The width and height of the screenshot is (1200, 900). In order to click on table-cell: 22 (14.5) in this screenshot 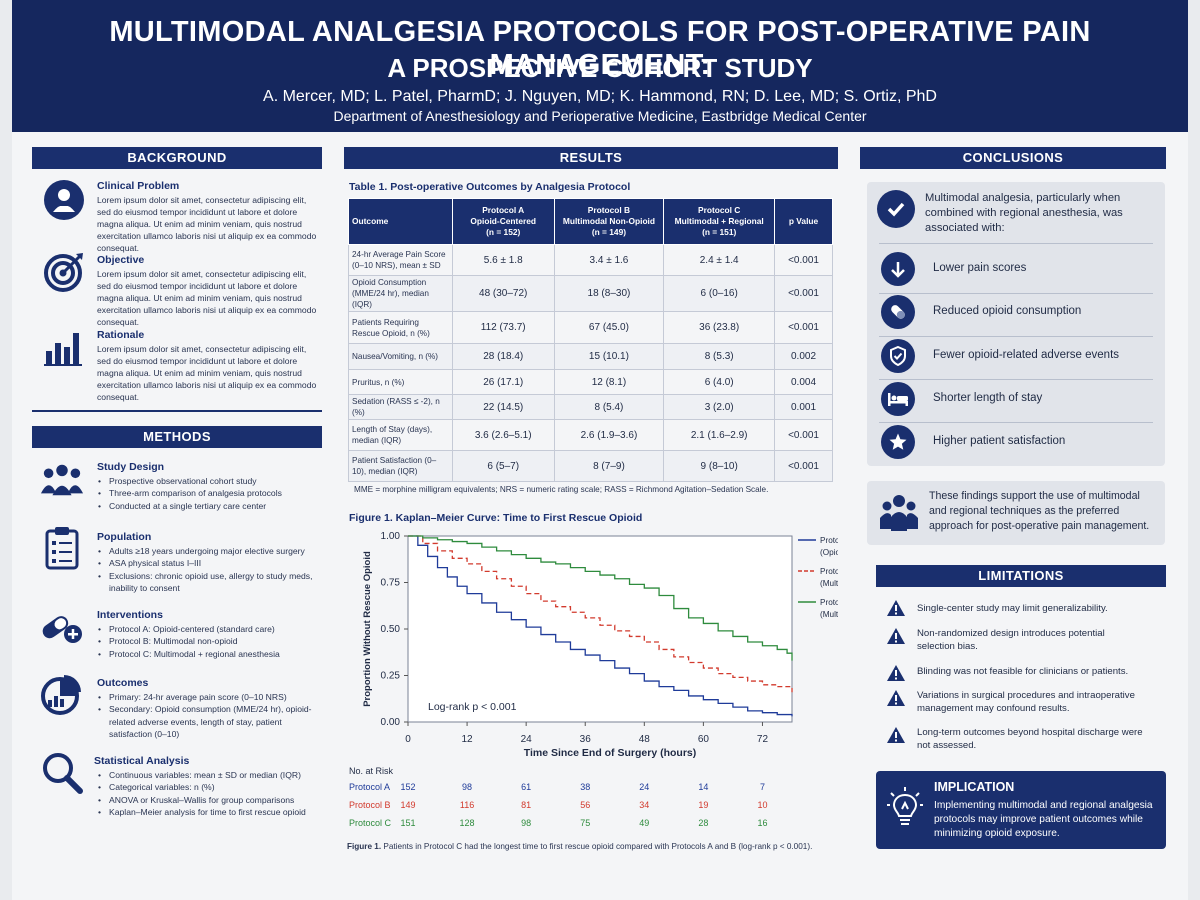, I will do `click(503, 407)`.